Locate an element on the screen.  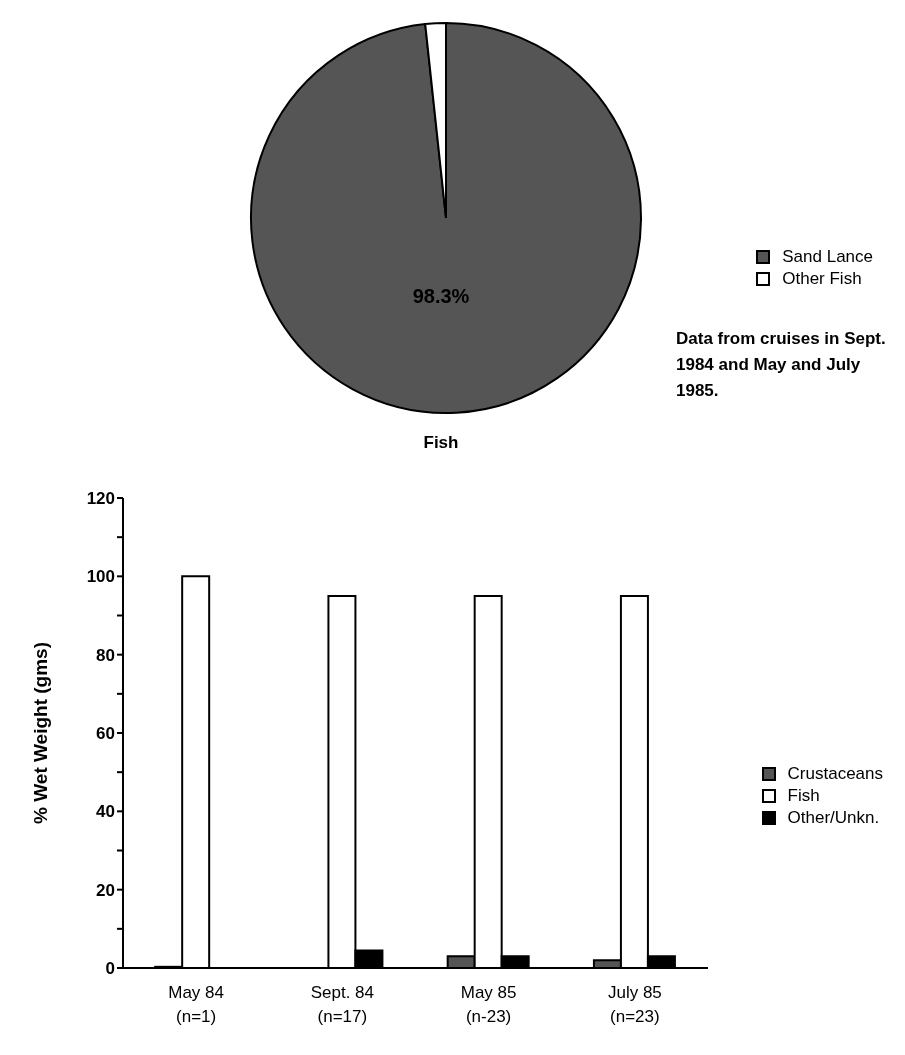
y-tick-label: 80 is located at coordinates (105, 655).